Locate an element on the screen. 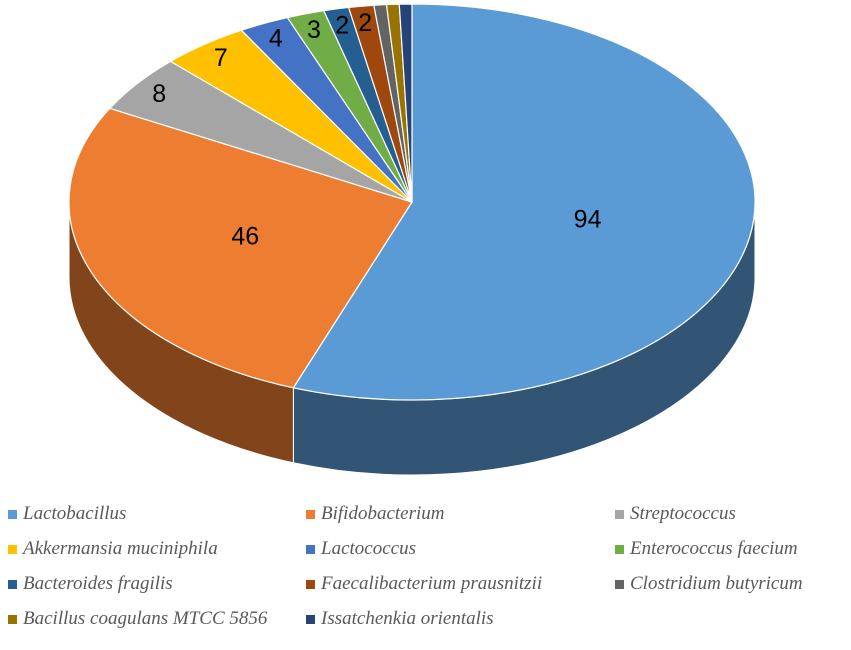 The height and width of the screenshot is (650, 851). legend-label: Faecalibacterium prausnitzii is located at coordinates (432, 583).